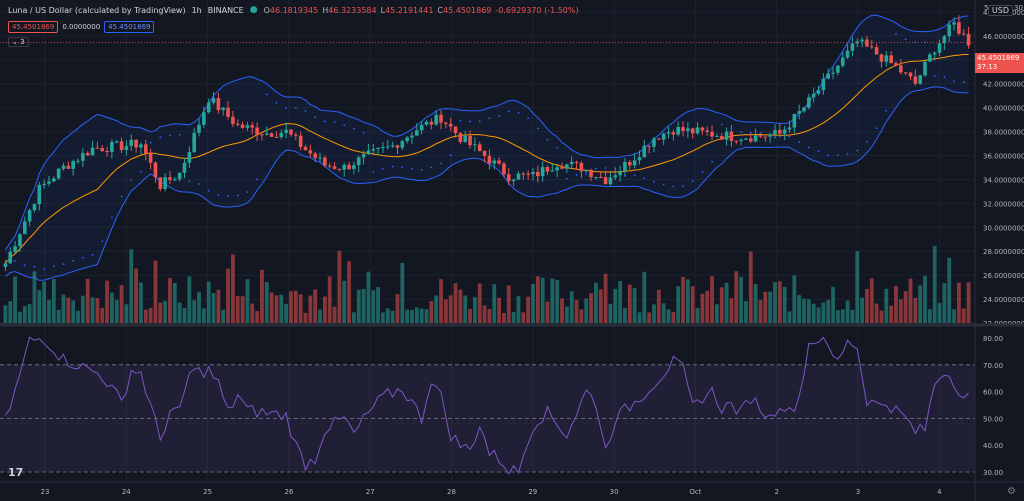  Describe the element at coordinates (1011, 491) in the screenshot. I see `gear-icon: ⚙` at that location.